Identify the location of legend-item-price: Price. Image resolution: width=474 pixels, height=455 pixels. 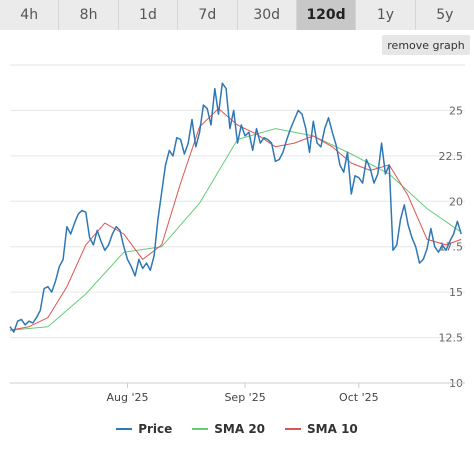
(144, 429).